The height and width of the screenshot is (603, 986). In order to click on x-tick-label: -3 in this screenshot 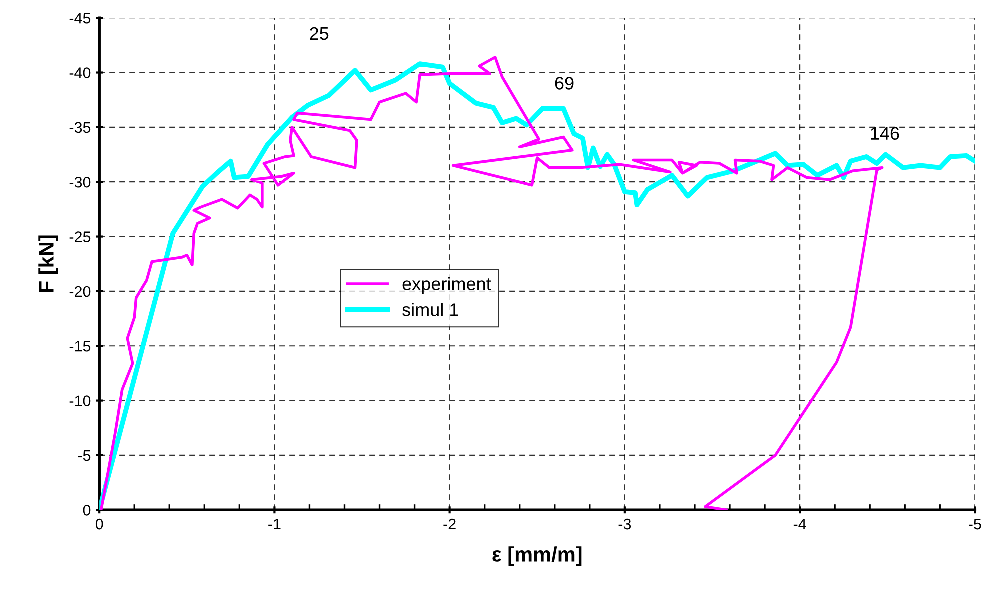, I will do `click(625, 524)`.